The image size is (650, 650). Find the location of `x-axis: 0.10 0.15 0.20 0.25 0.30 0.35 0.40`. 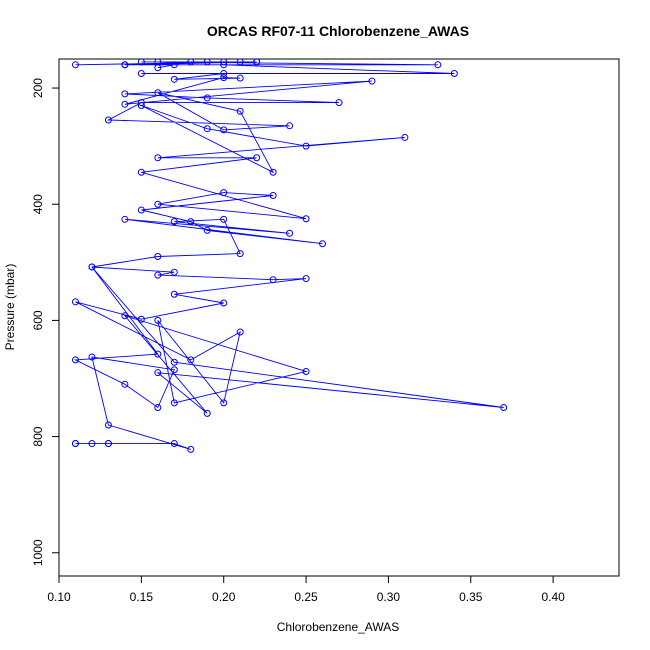

x-axis: 0.10 0.15 0.20 0.25 0.30 0.35 0.40 is located at coordinates (306, 589).